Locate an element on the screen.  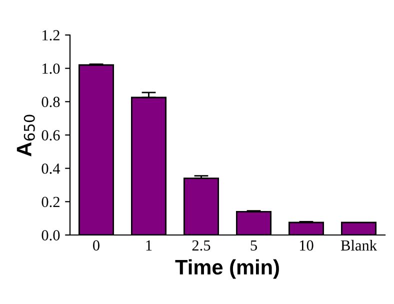
y-tick-label: 1.0 is located at coordinates (51, 68).